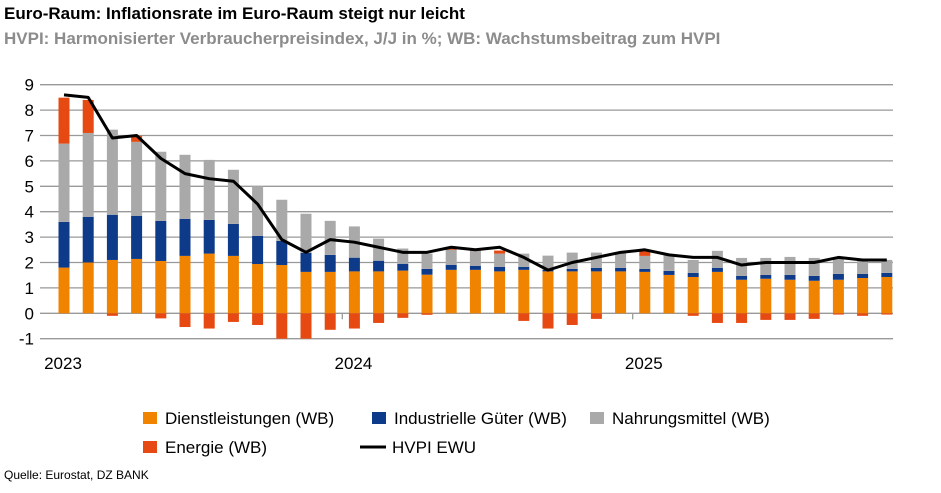 The height and width of the screenshot is (493, 941). What do you see at coordinates (353, 363) in the screenshot?
I see `x-tick-label: 2024` at bounding box center [353, 363].